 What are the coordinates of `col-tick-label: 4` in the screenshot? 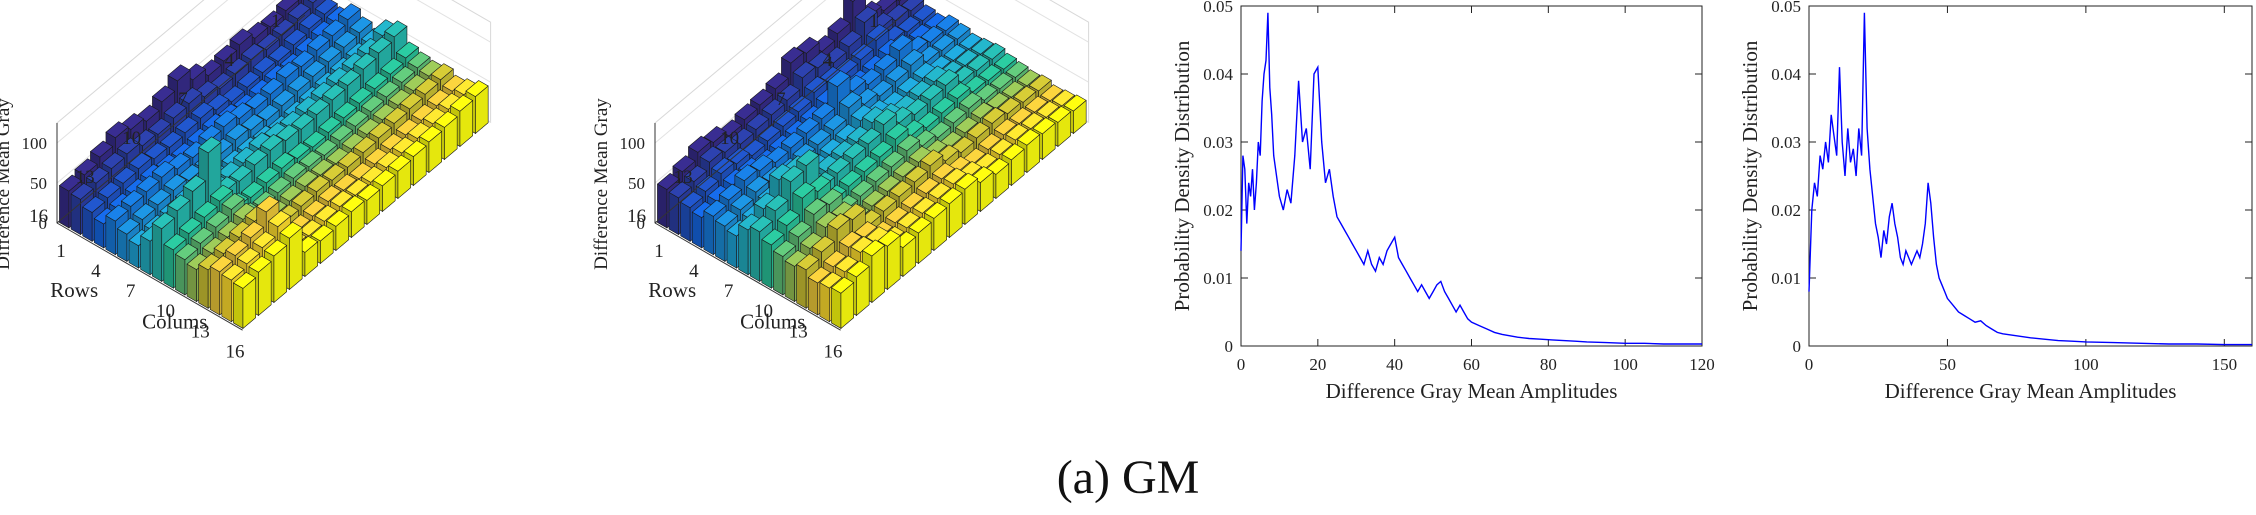 It's located at (694, 271).